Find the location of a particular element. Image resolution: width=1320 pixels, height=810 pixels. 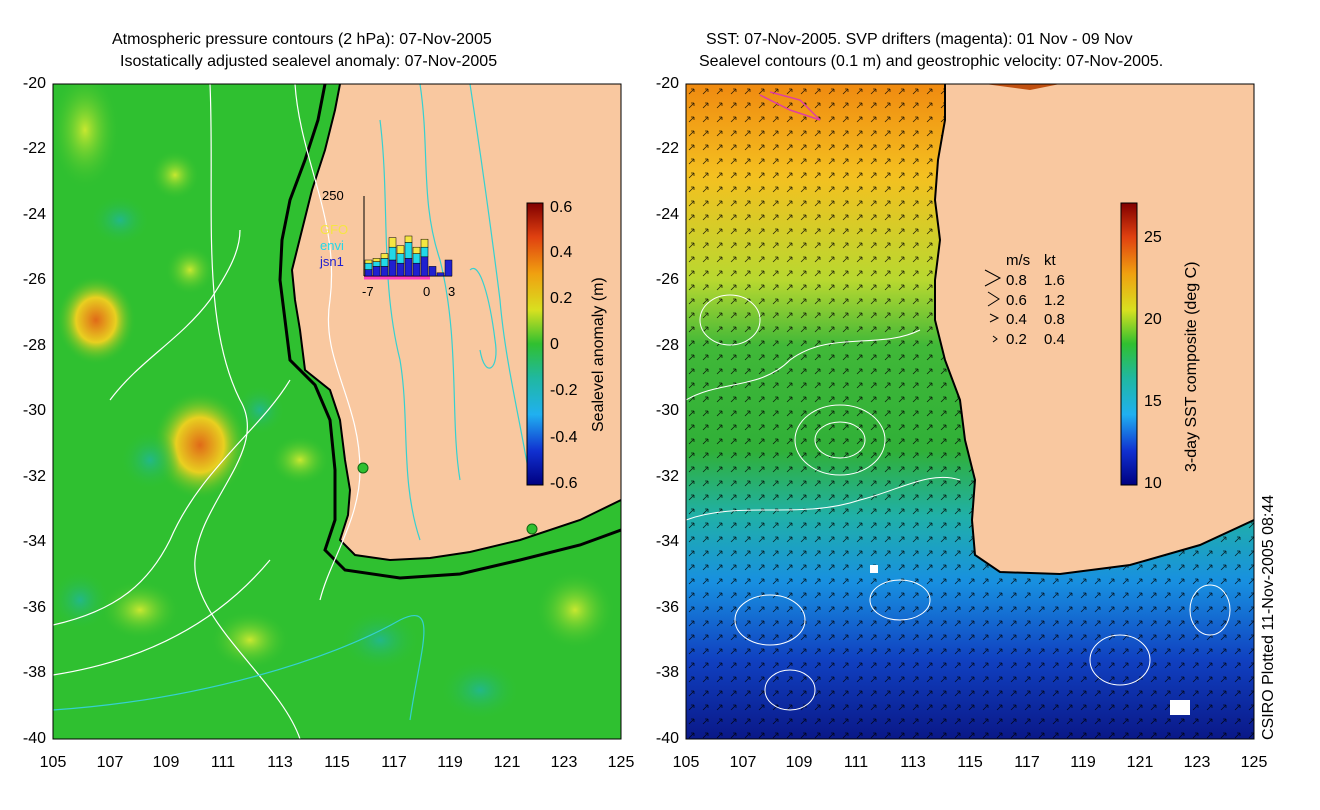

histogram-legend-envi: envi is located at coordinates (332, 245).